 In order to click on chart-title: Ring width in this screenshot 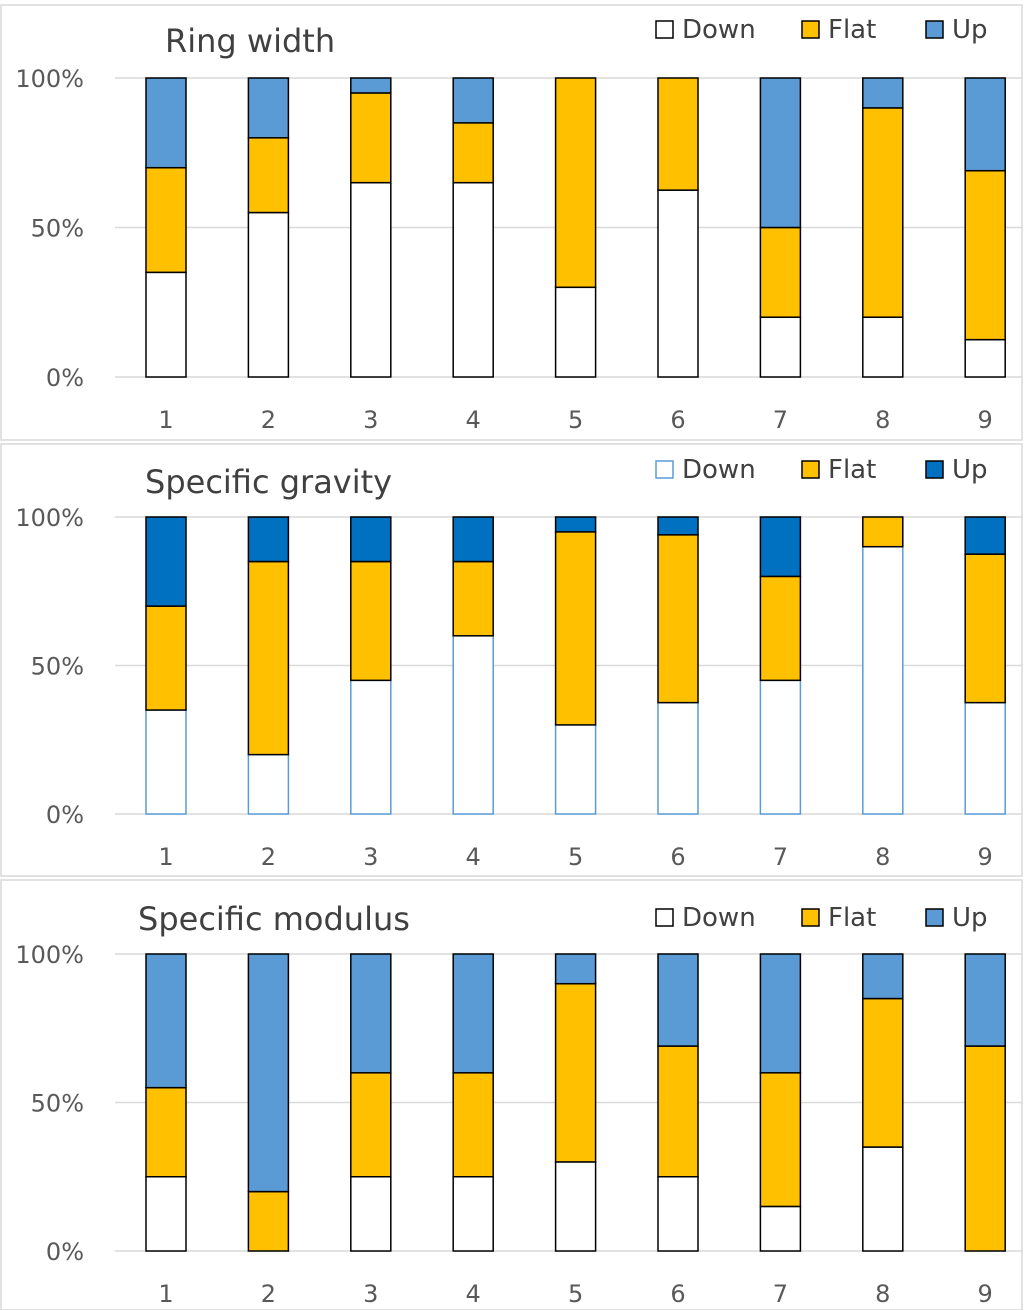, I will do `click(250, 41)`.